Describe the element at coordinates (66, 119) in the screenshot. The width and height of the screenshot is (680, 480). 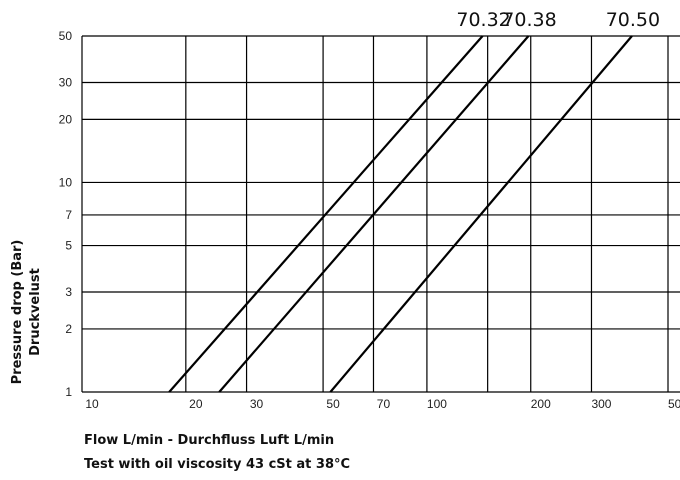
I see `y-tick-label: 20` at that location.